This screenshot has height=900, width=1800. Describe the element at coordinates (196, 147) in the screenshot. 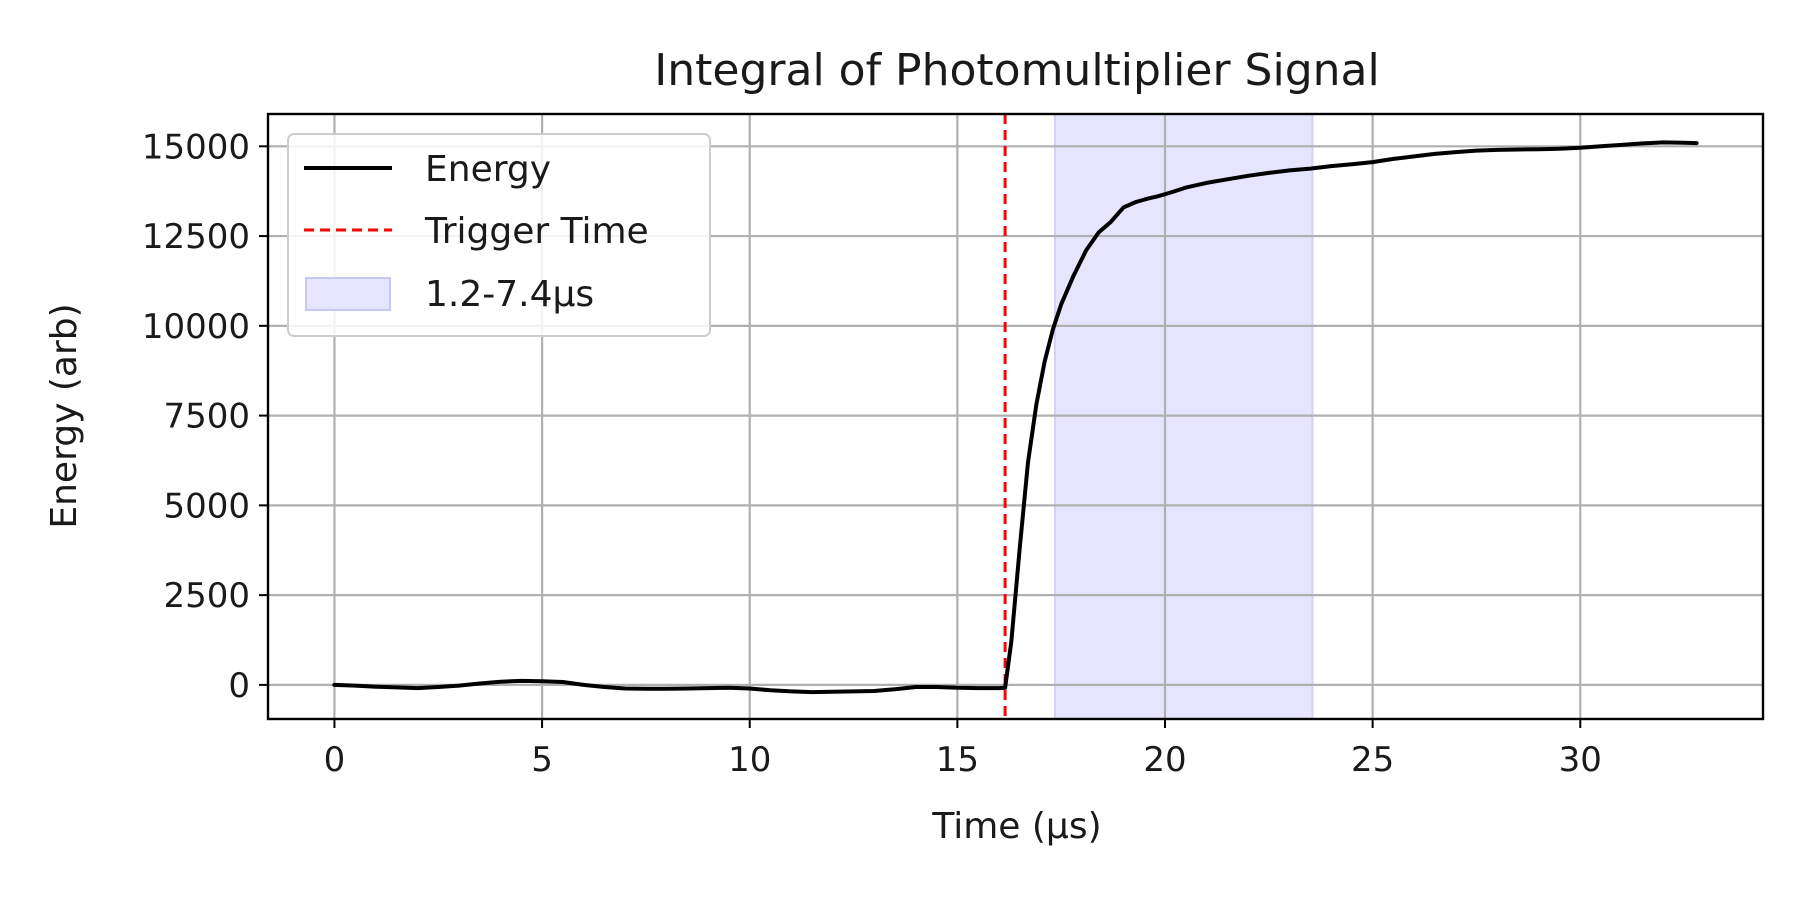

I see `y-tick-label: 15000` at that location.